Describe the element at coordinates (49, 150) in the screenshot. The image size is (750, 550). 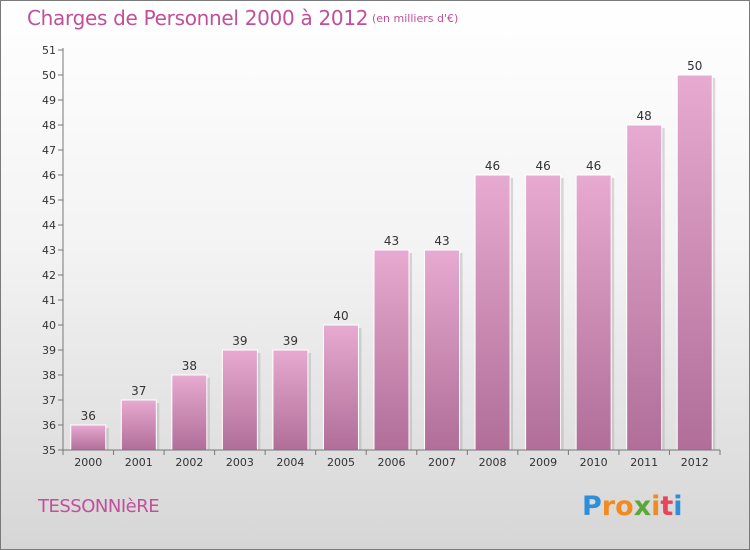
I see `y-tick-label: 47` at that location.